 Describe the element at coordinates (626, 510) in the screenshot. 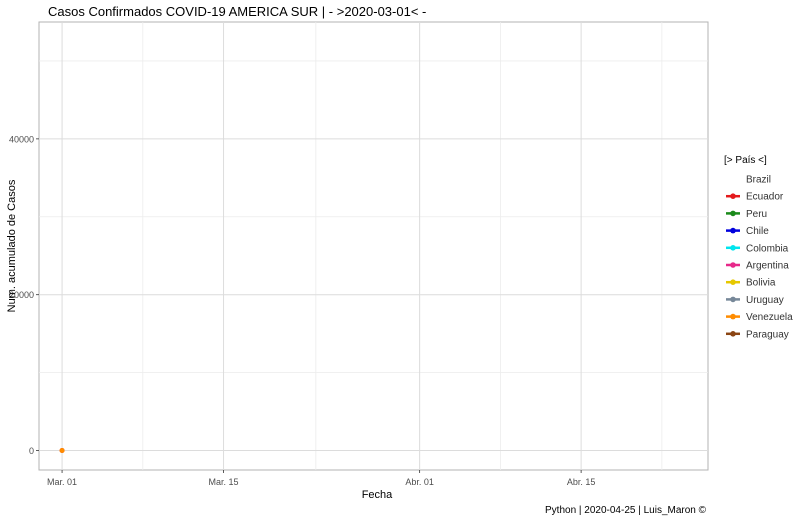

I see `caption: Python | 2020-04-25 | Luis_Maron ©` at that location.